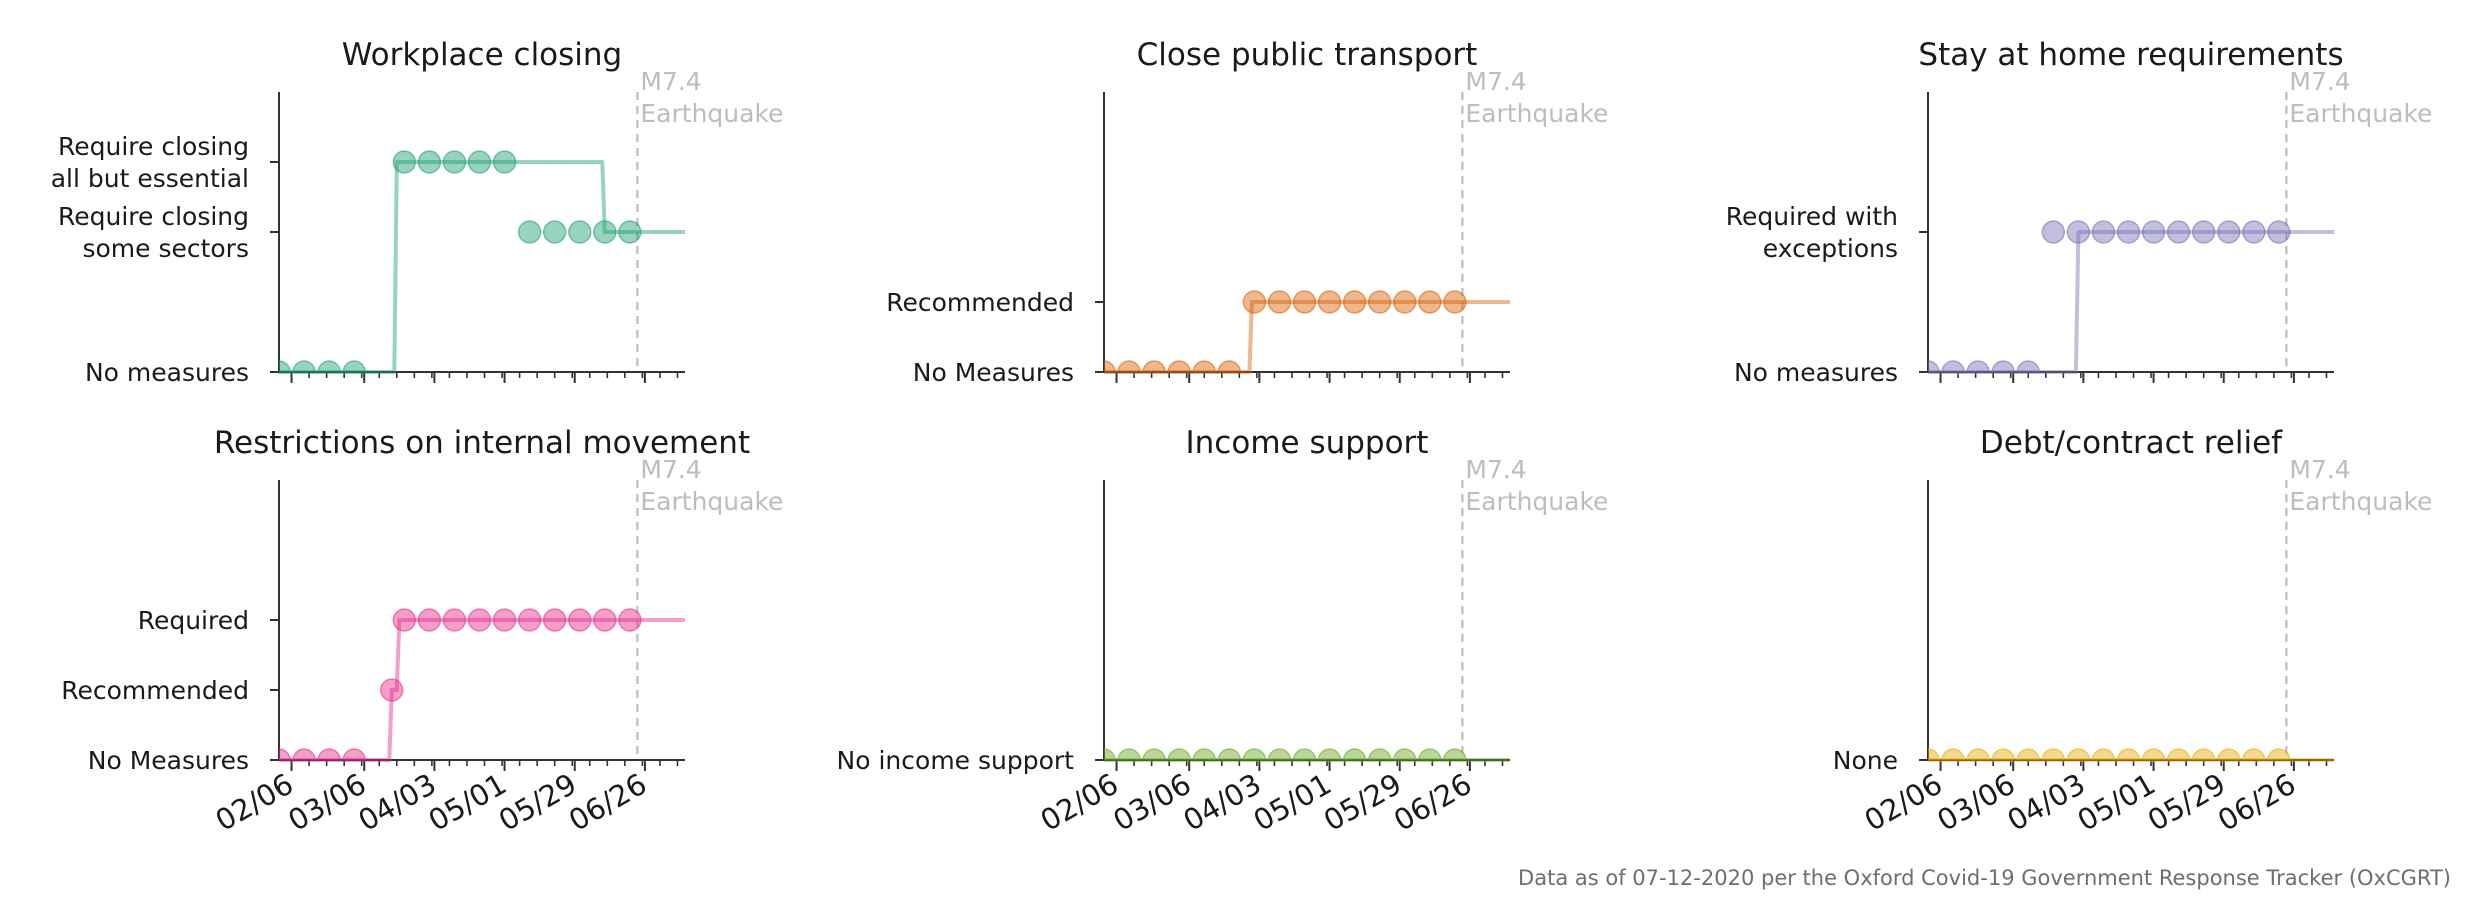 The image size is (2475, 900). Describe the element at coordinates (482, 443) in the screenshot. I see `chart-title: Restrictions on internal movement` at that location.